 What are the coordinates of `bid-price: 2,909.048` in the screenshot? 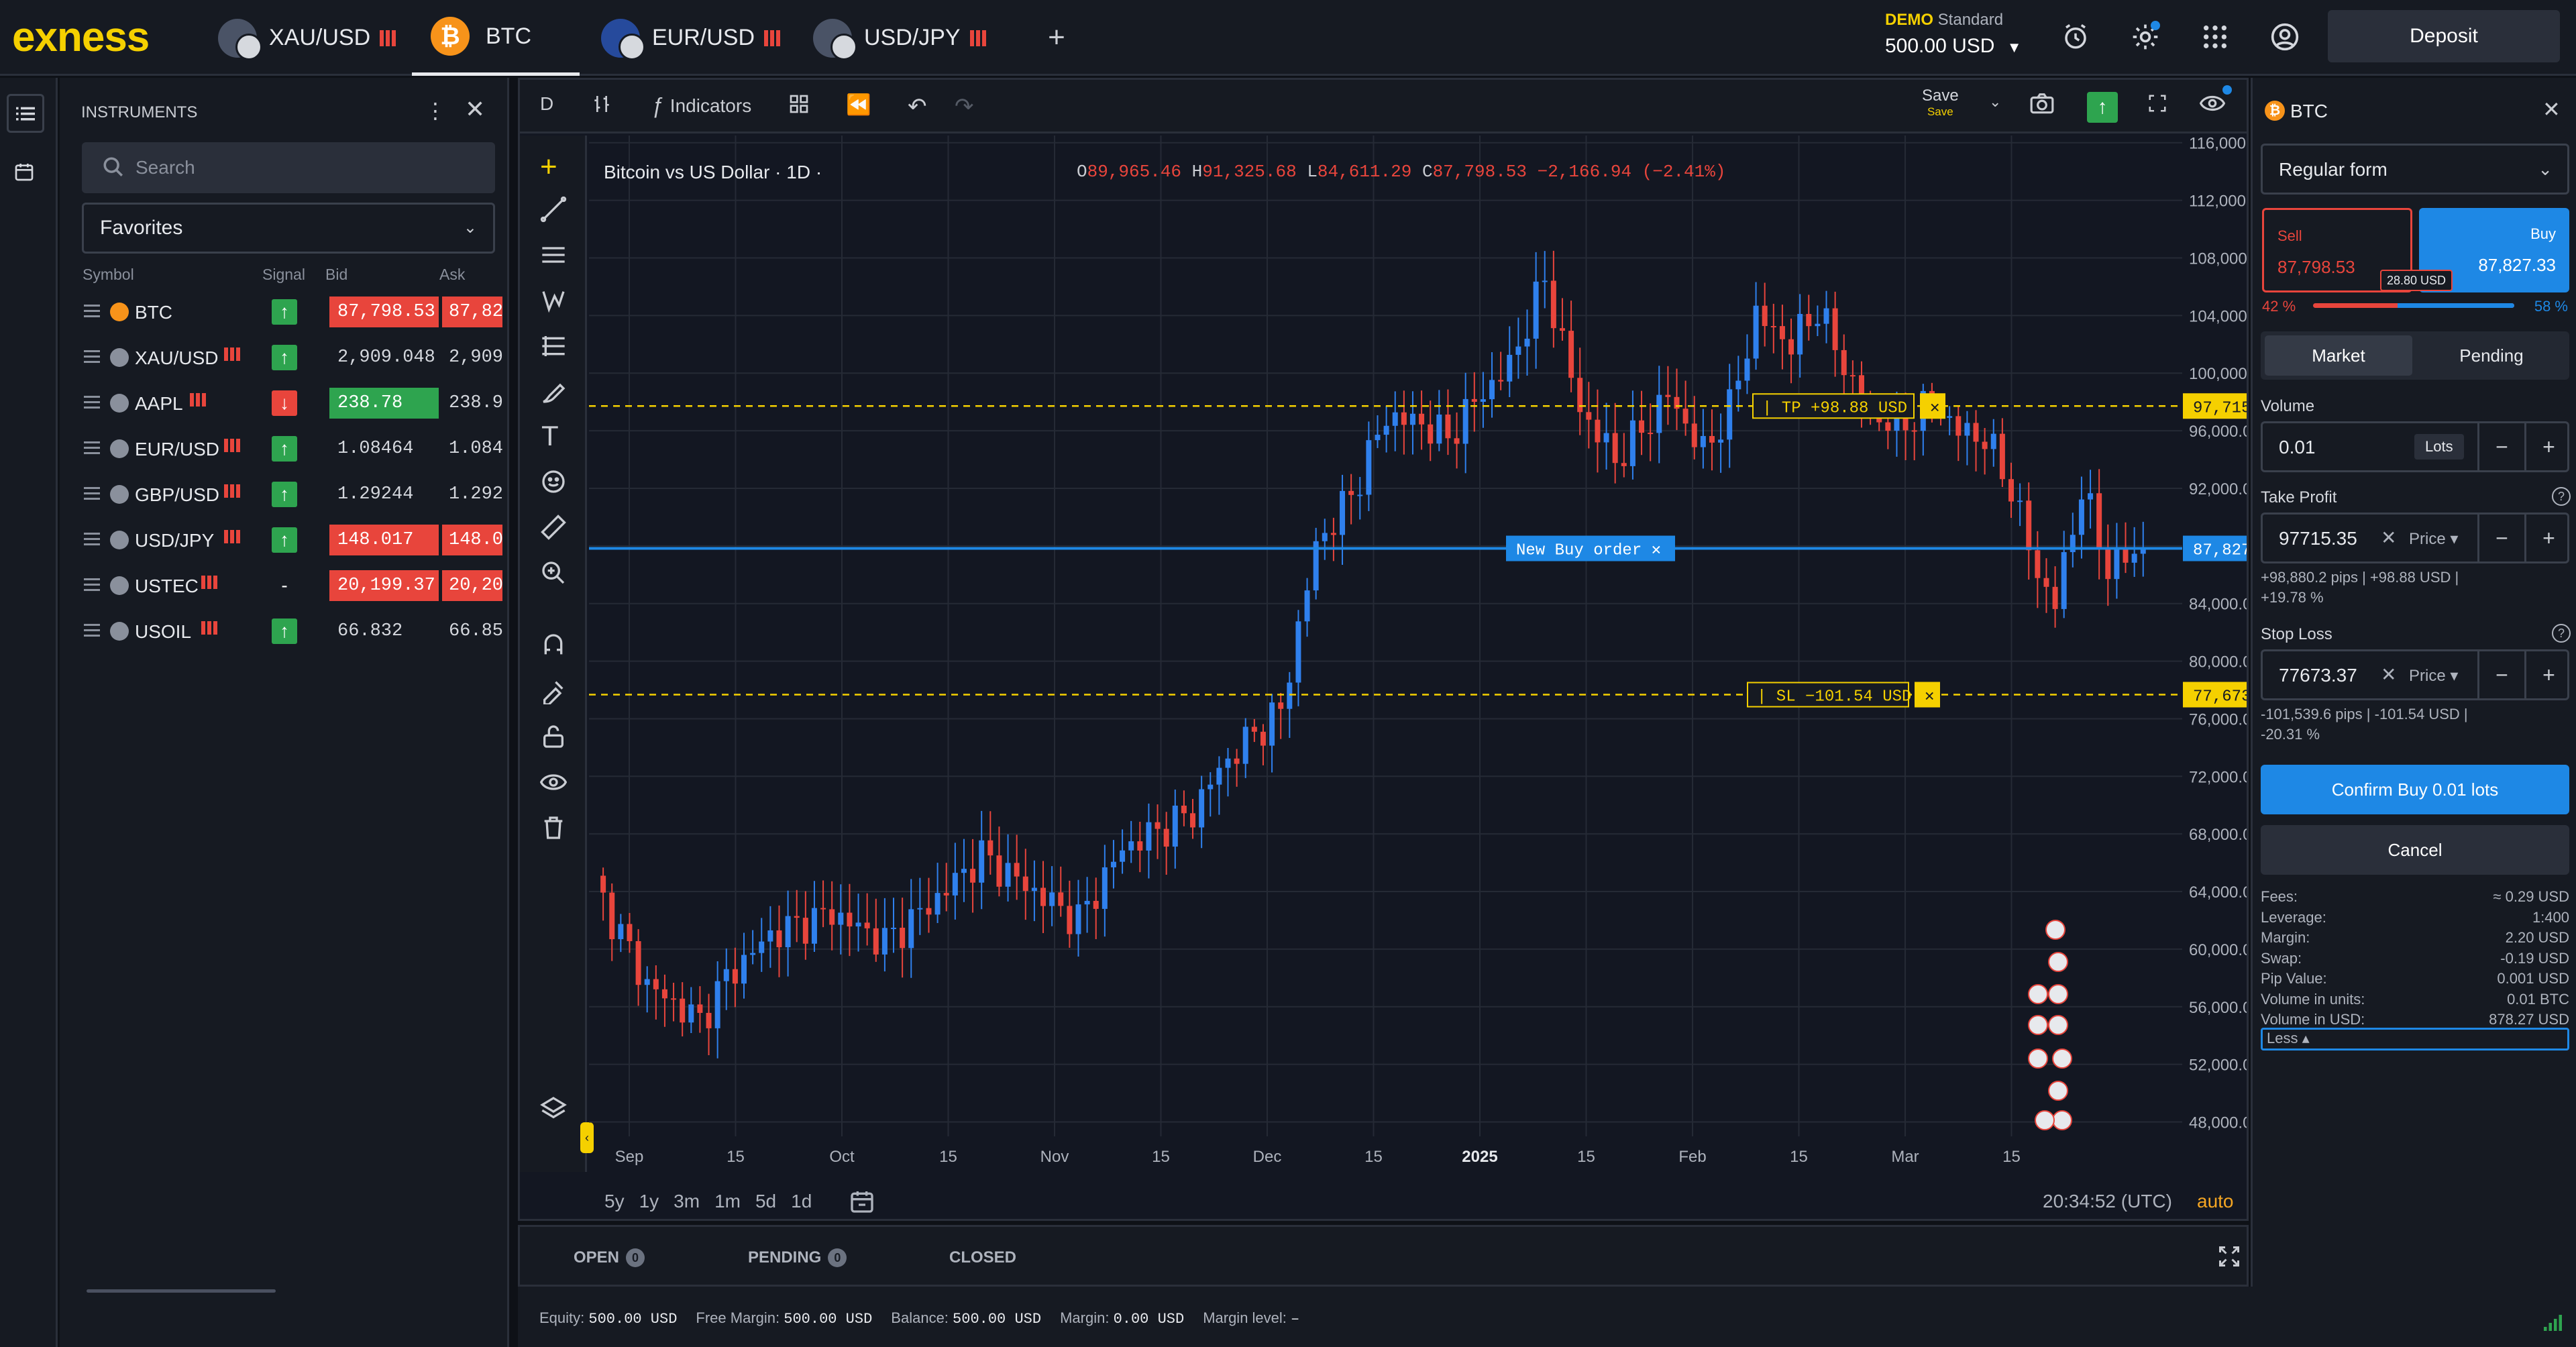 It's located at (386, 357).